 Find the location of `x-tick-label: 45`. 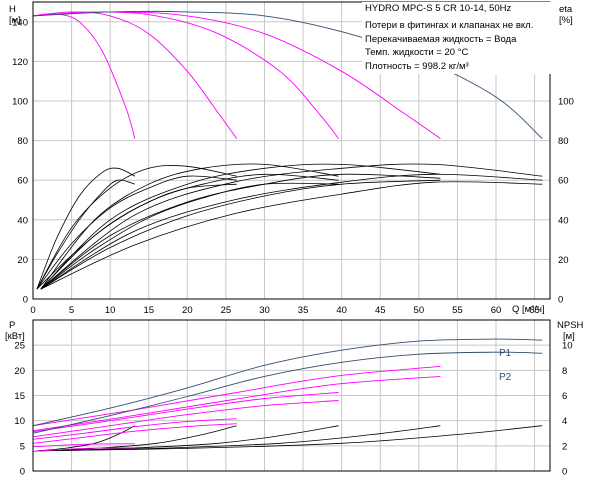

x-tick-label: 45 is located at coordinates (380, 310).